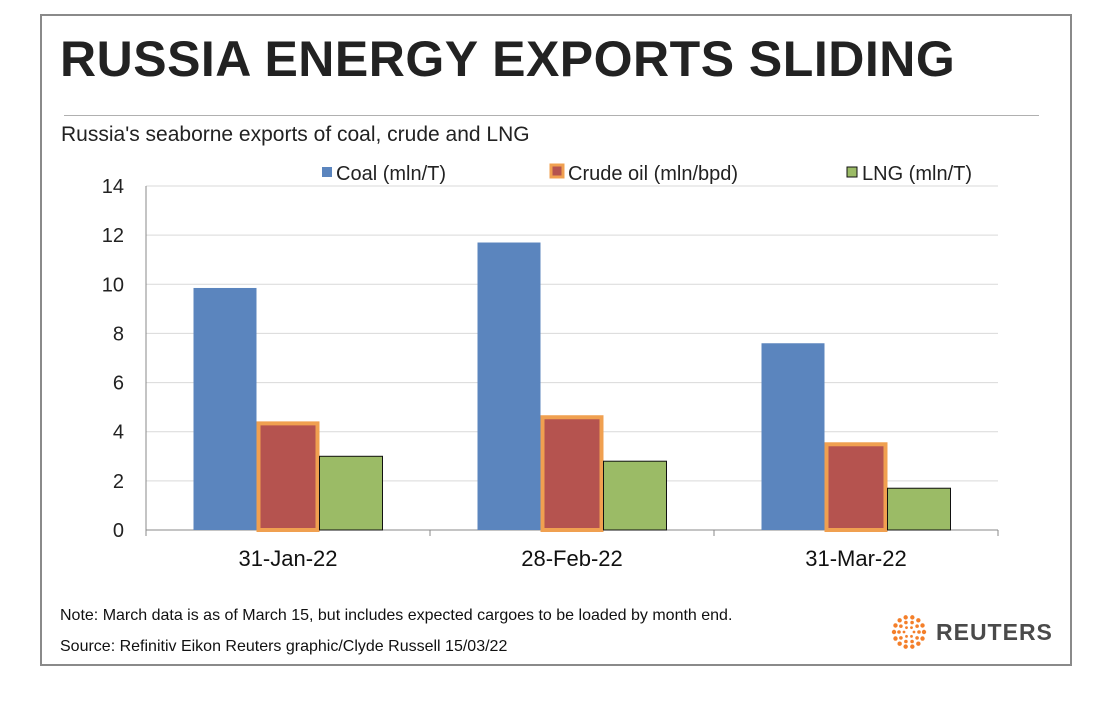  Describe the element at coordinates (551, 115) in the screenshot. I see `title-divider` at that location.